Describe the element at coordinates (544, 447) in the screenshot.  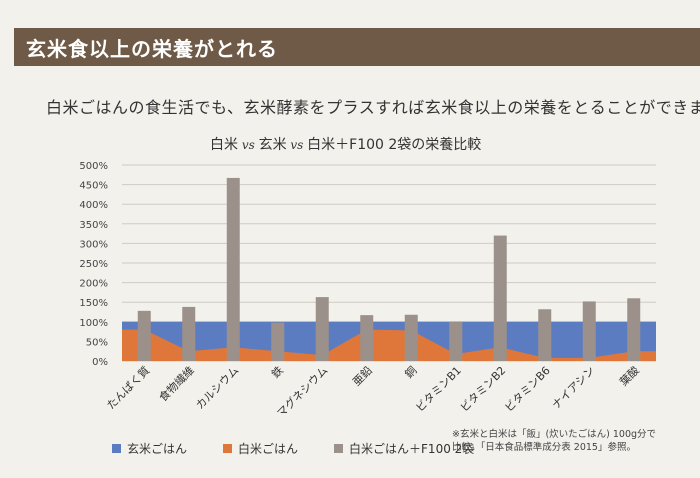
I see `footnote-line: 比較。「日本食品標準成分表 2015」参照。` at that location.